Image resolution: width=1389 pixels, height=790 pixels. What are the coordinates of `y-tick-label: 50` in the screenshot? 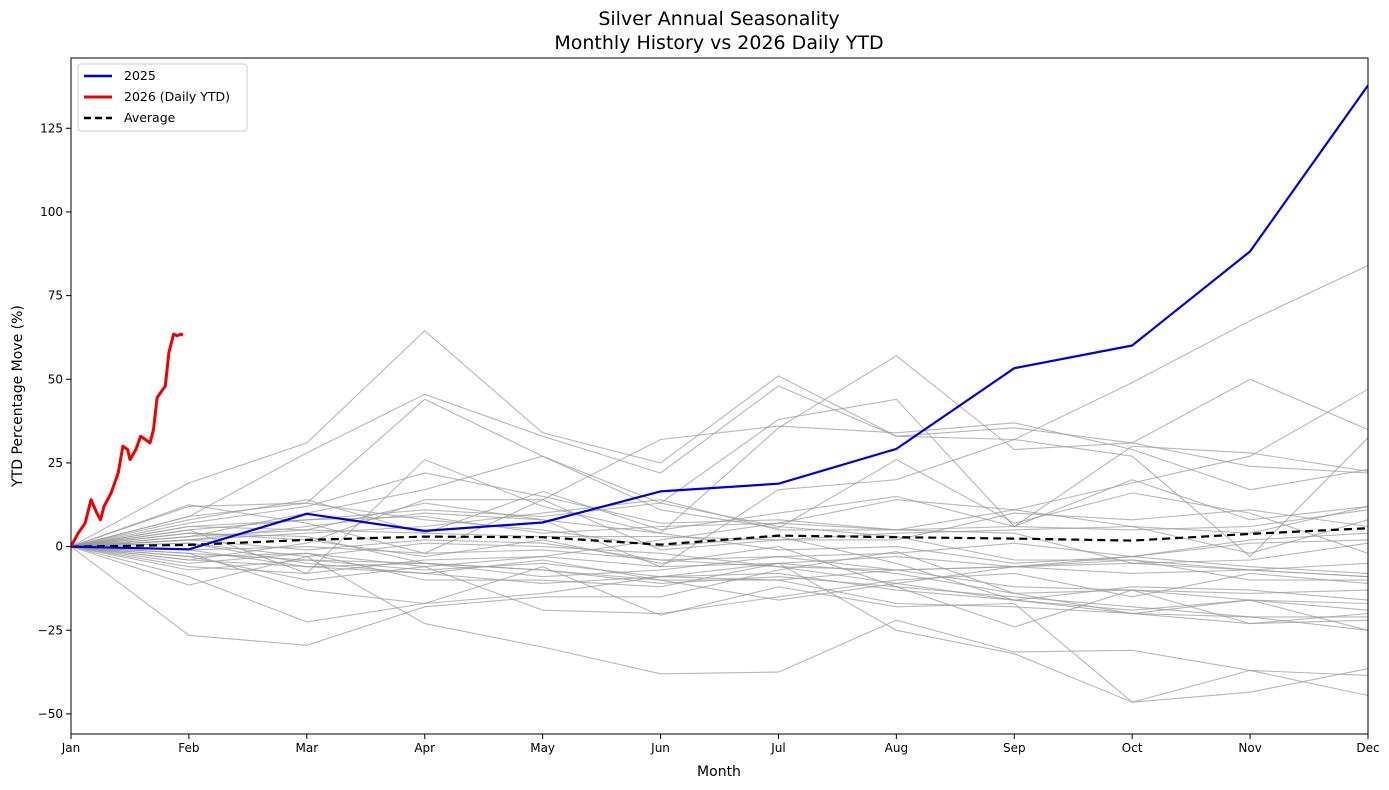 It's located at (55, 379).